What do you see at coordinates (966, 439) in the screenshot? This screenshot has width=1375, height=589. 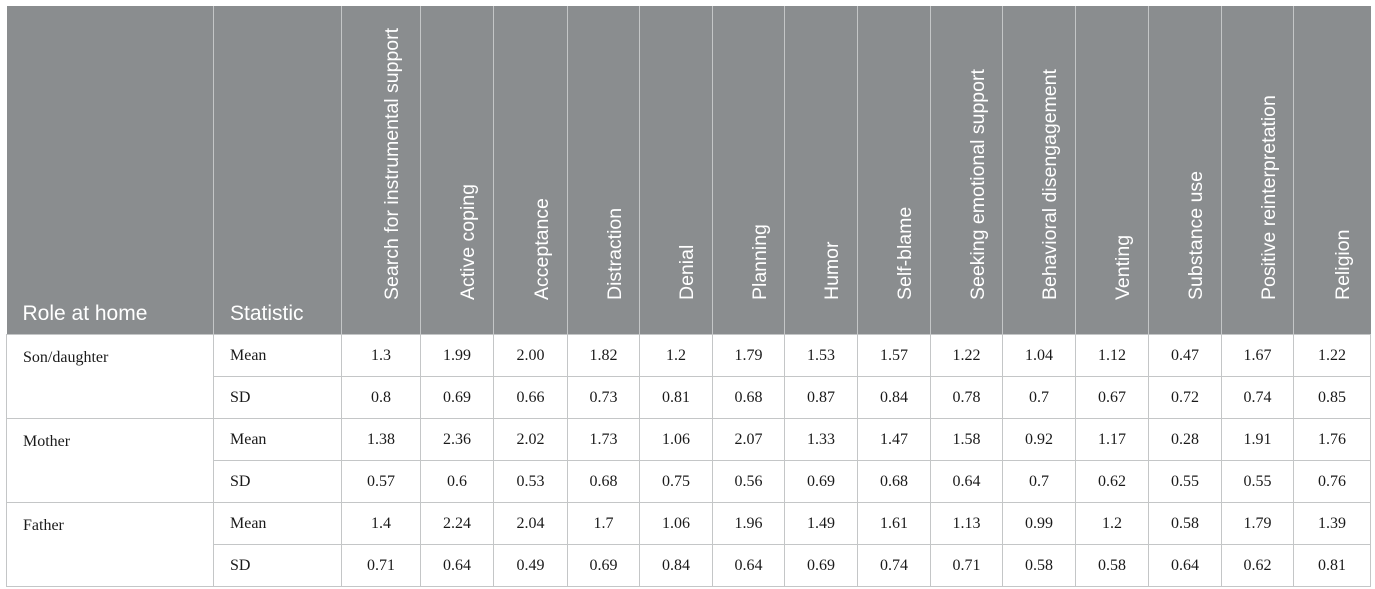 I see `value-cell: 1.58` at bounding box center [966, 439].